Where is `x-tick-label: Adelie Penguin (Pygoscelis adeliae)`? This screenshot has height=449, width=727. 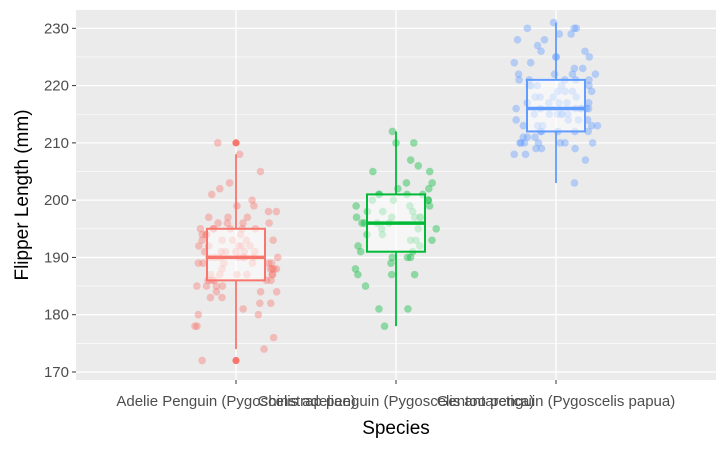 x-tick-label: Adelie Penguin (Pygoscelis adeliae) is located at coordinates (235, 401).